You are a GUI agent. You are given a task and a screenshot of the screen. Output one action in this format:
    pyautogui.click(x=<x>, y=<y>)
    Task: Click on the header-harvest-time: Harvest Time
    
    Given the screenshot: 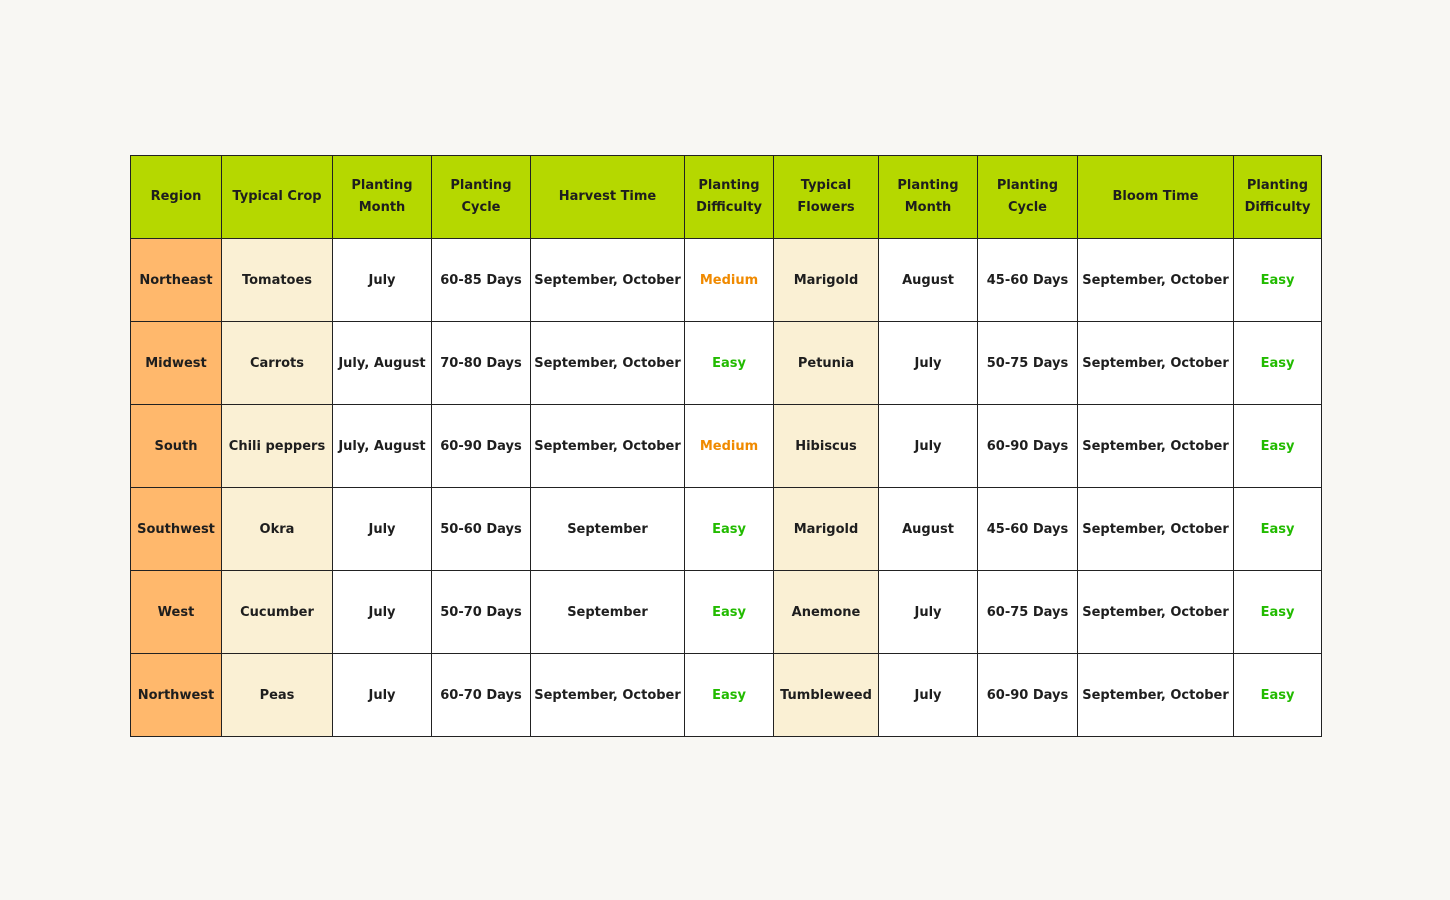 What is the action you would take?
    pyautogui.click(x=607, y=197)
    